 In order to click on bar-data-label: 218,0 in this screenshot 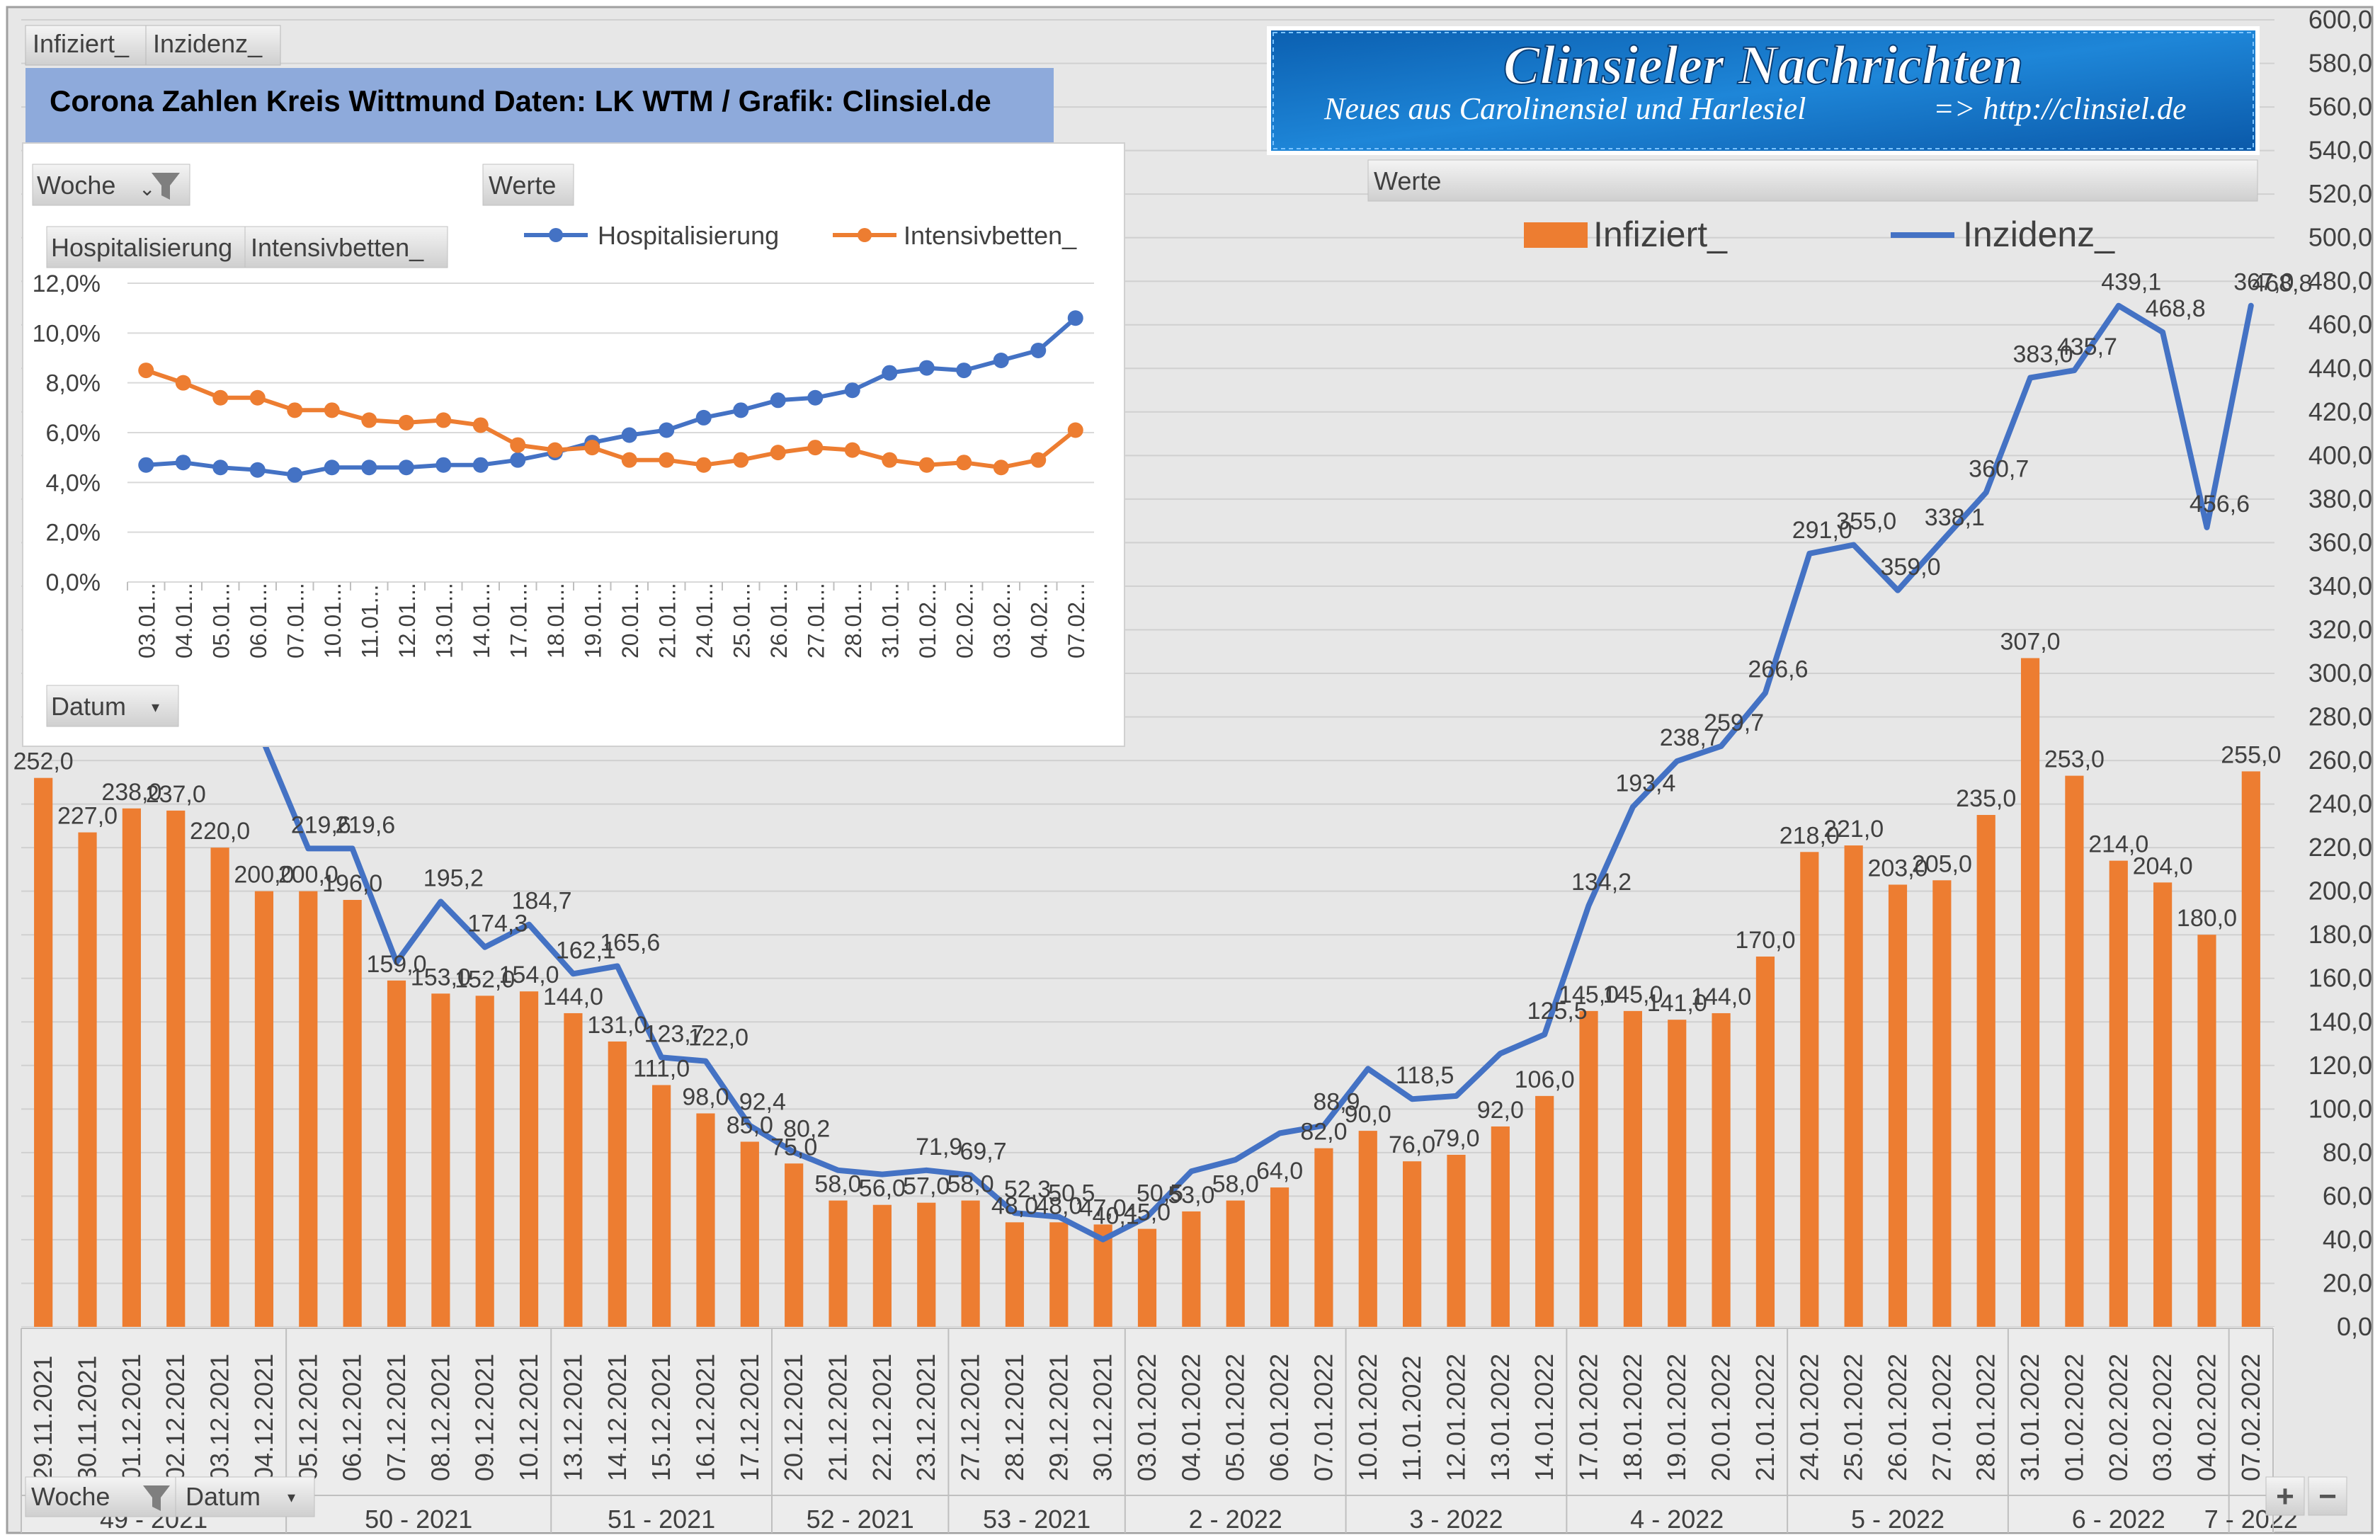, I will do `click(1810, 836)`.